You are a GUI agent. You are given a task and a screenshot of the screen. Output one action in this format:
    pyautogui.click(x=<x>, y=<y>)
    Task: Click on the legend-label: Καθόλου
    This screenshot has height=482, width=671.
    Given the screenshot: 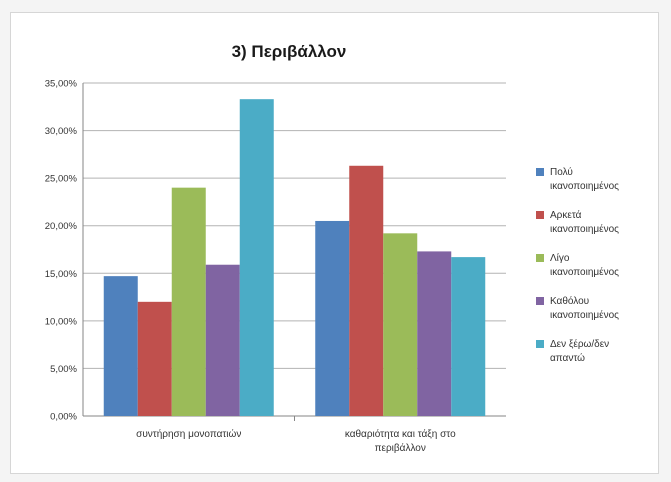 What is the action you would take?
    pyautogui.click(x=569, y=301)
    